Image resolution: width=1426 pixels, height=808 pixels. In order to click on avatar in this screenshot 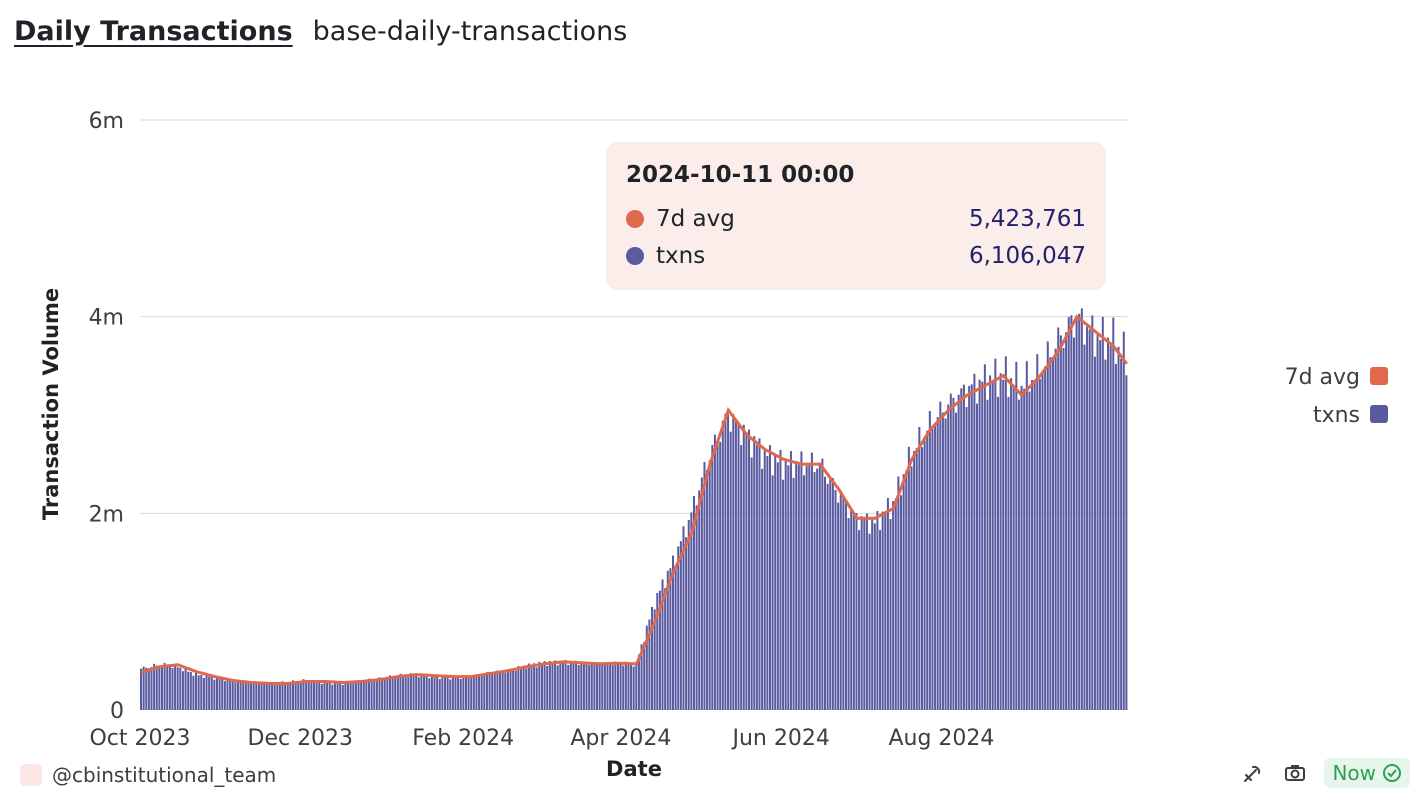, I will do `click(31, 775)`.